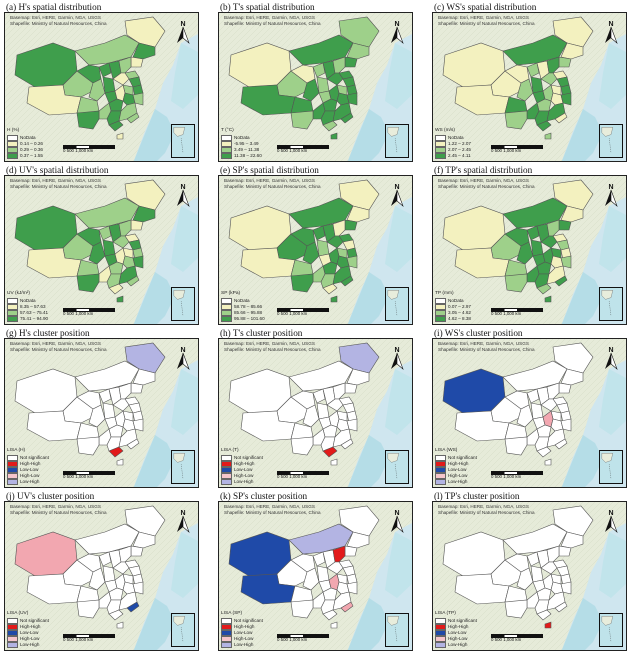 Image resolution: width=638 pixels, height=651 pixels. I want to click on legend-item: Low-Low, so click(456, 470).